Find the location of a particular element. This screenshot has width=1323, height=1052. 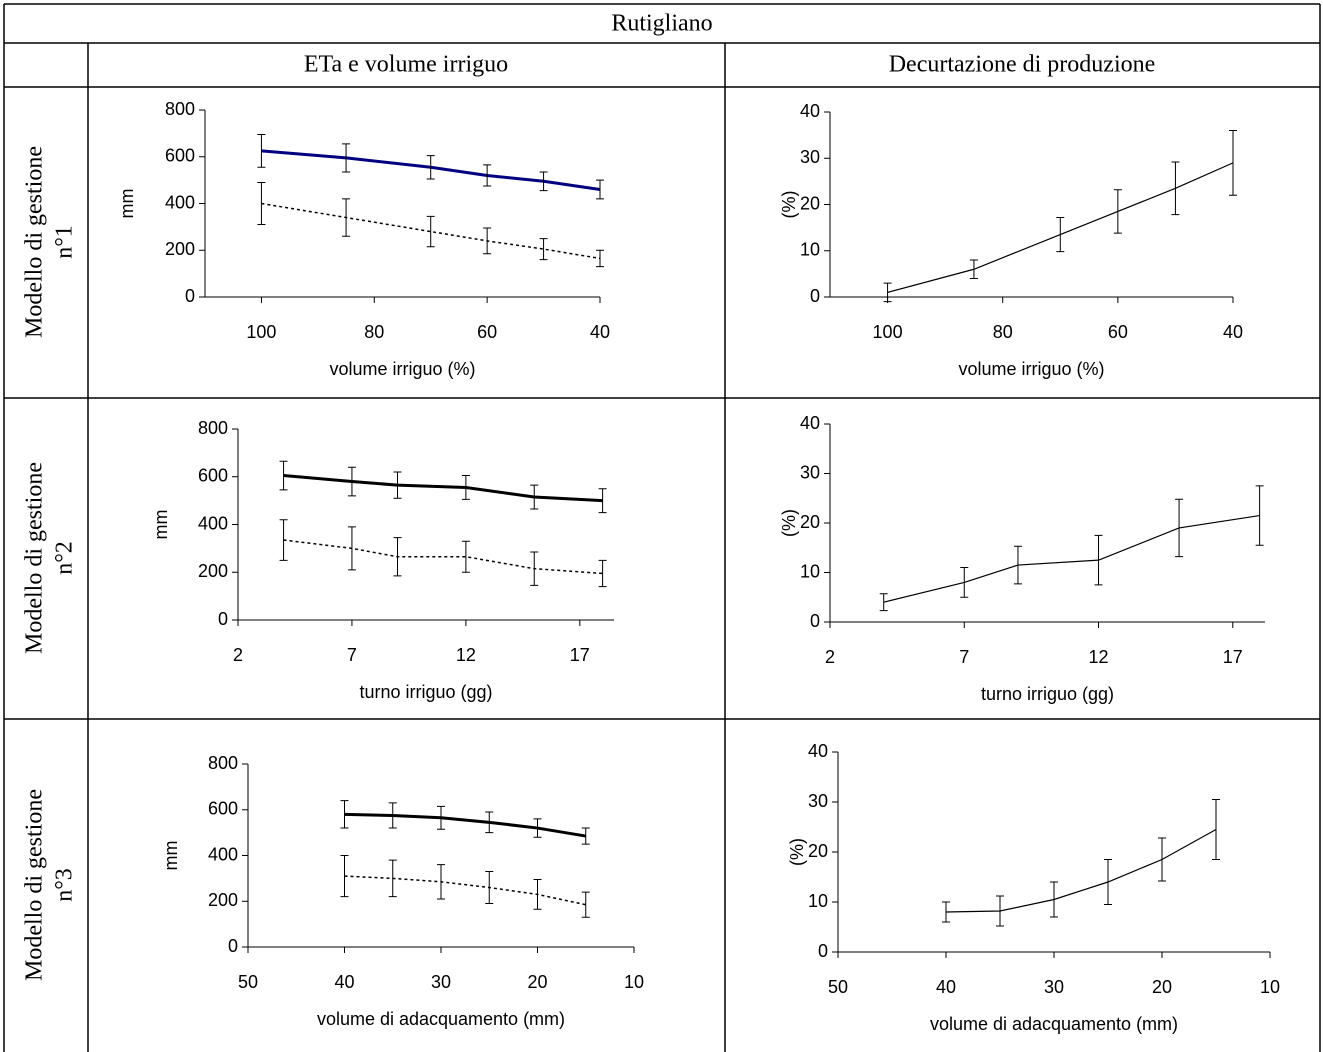

x-tick-label: 2 is located at coordinates (238, 655).